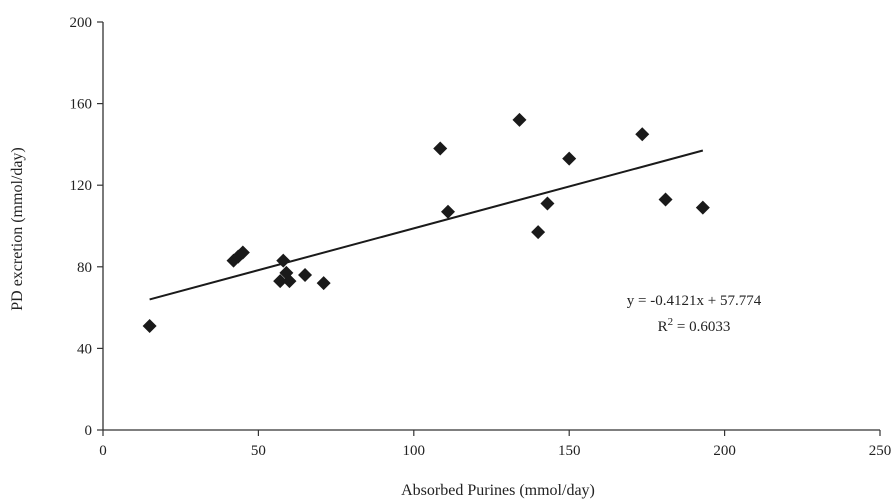  Describe the element at coordinates (84, 268) in the screenshot. I see `y-tick-label-80: 80` at that location.